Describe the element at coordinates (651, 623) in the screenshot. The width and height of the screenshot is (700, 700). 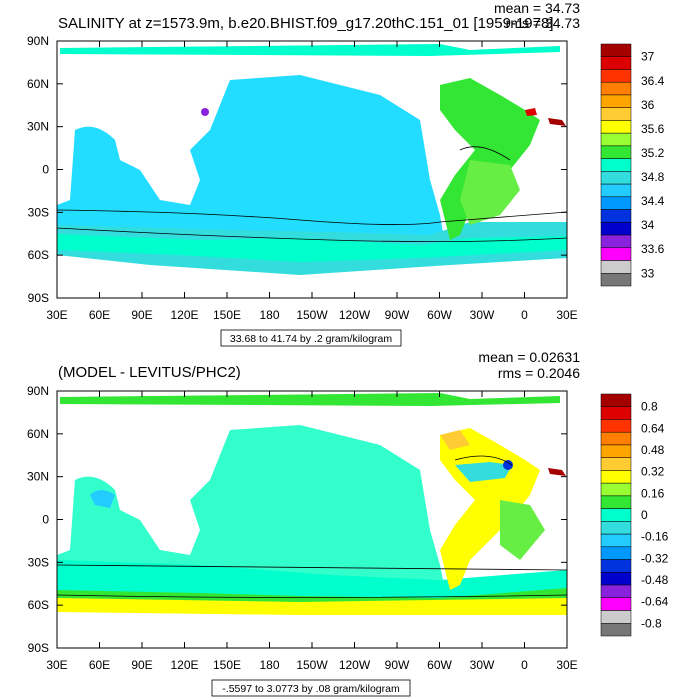
I see `colorbar-label: -0.8` at that location.